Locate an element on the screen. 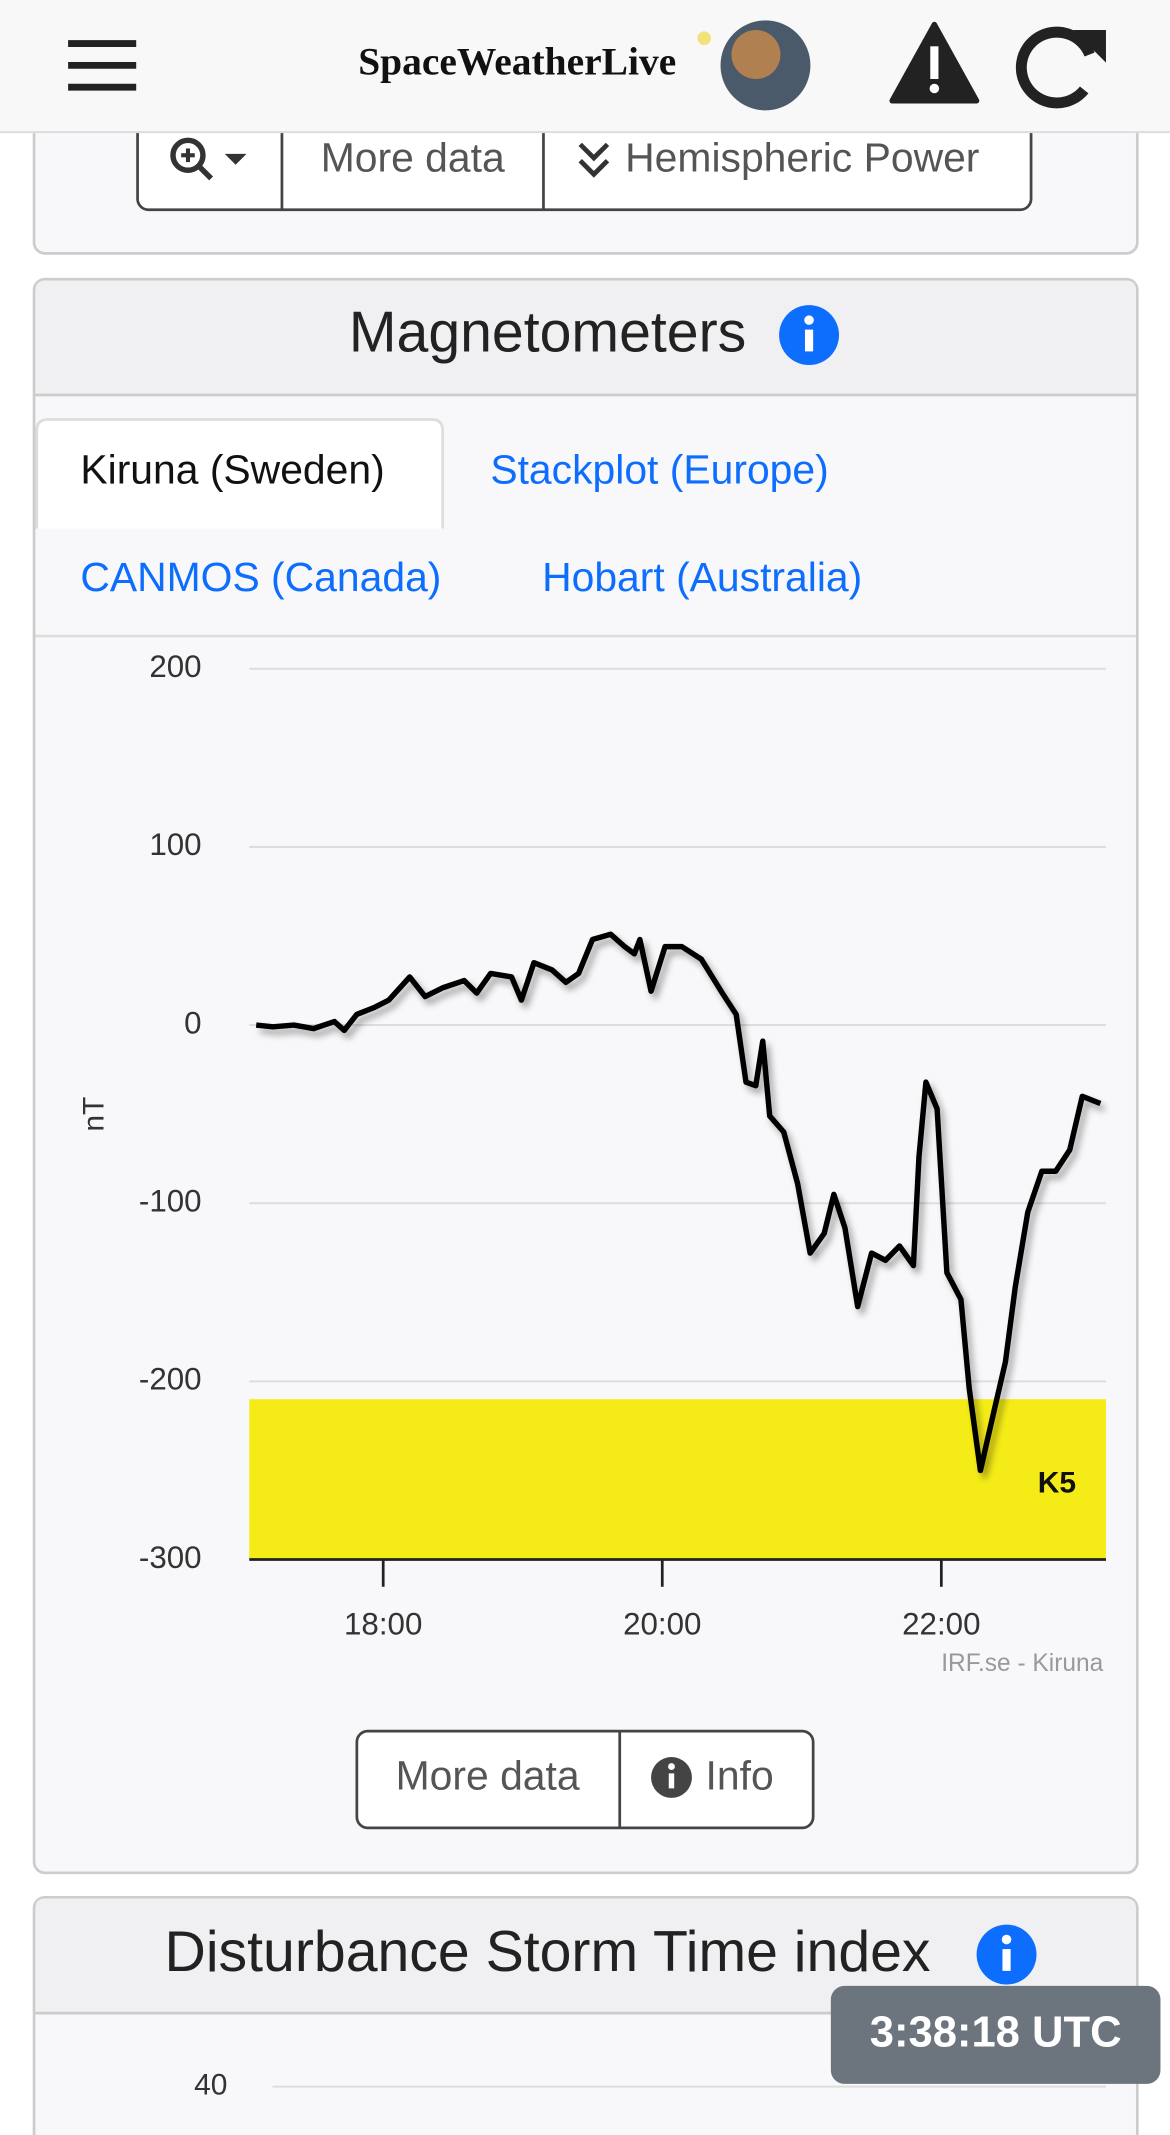  y-tick-label: 0 is located at coordinates (192, 1022).